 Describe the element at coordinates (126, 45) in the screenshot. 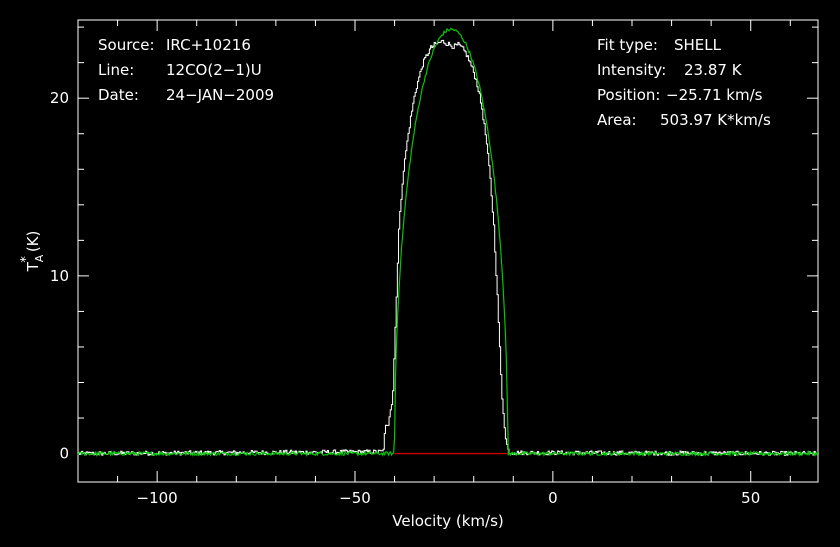

I see `info-source-key: Source:` at that location.